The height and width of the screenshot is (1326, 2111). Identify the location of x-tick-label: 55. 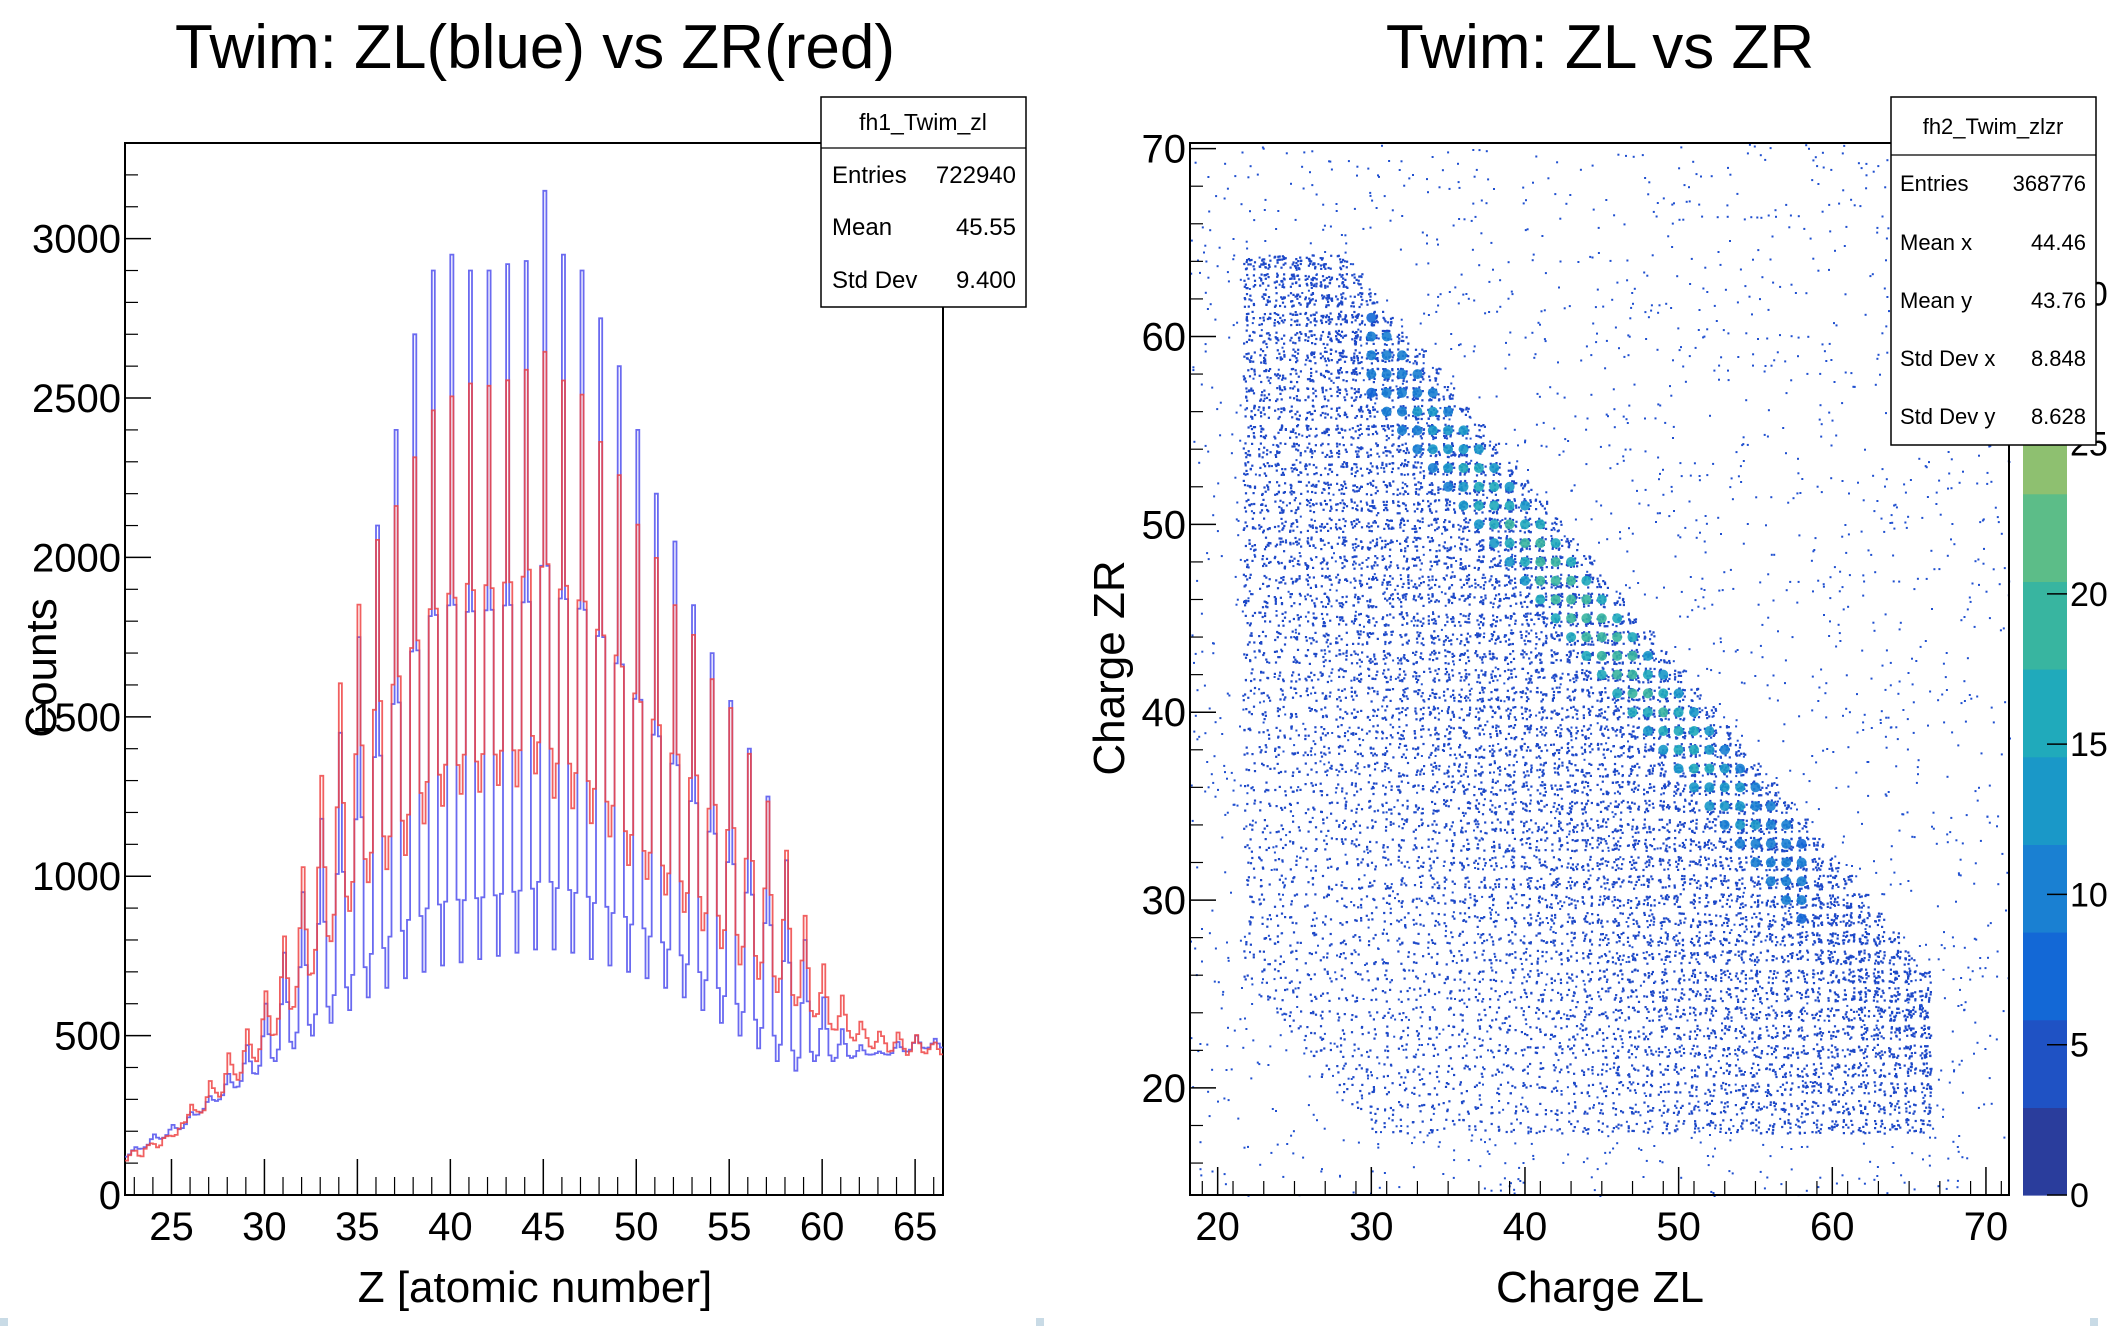
(729, 1227).